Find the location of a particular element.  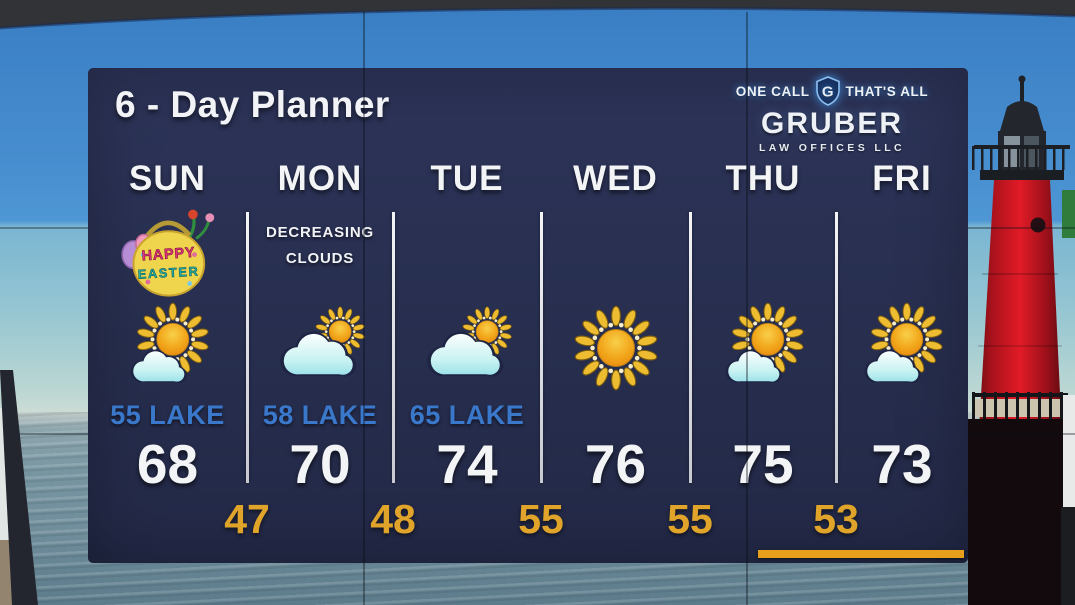

note-line: DECREASING is located at coordinates (319, 232).